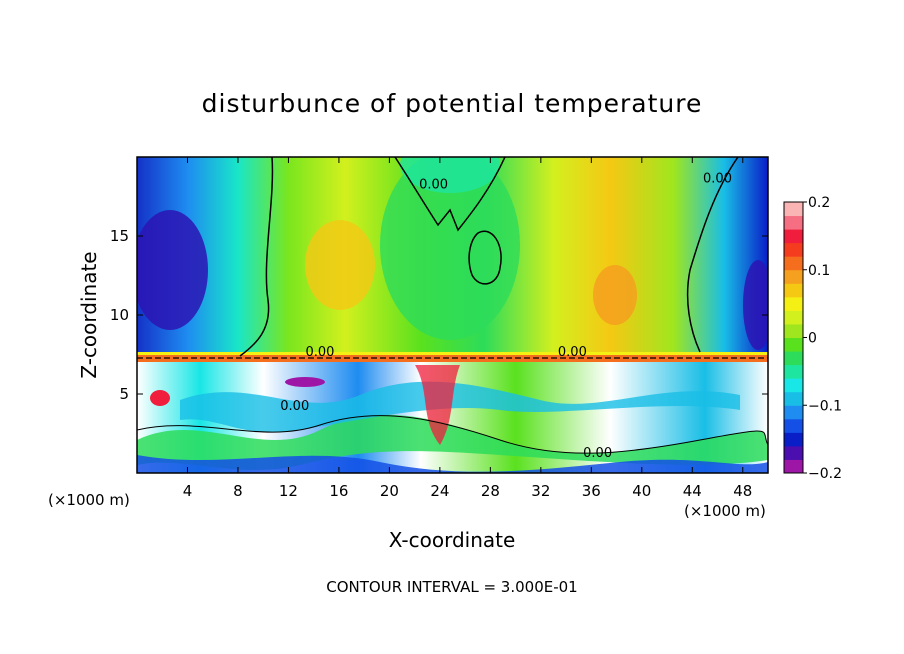 Image resolution: width=904 pixels, height=654 pixels. I want to click on contour-line-upper-center, so click(450, 194).